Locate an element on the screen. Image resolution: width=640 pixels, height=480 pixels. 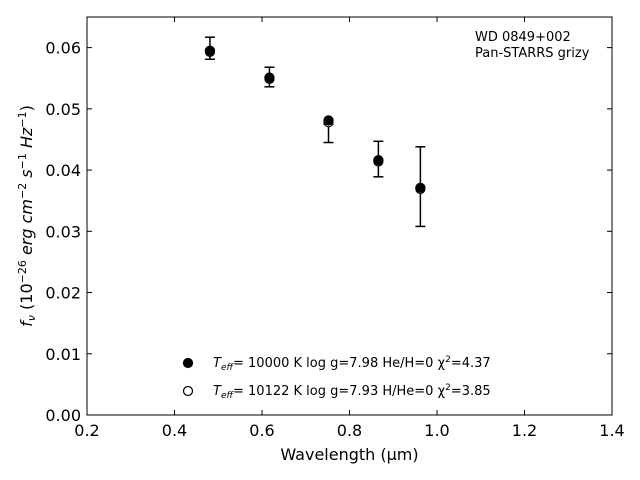
legend-label: Teff= 10122 K log g=7.93 H/He=0 χ2=3.85 is located at coordinates (352, 392).